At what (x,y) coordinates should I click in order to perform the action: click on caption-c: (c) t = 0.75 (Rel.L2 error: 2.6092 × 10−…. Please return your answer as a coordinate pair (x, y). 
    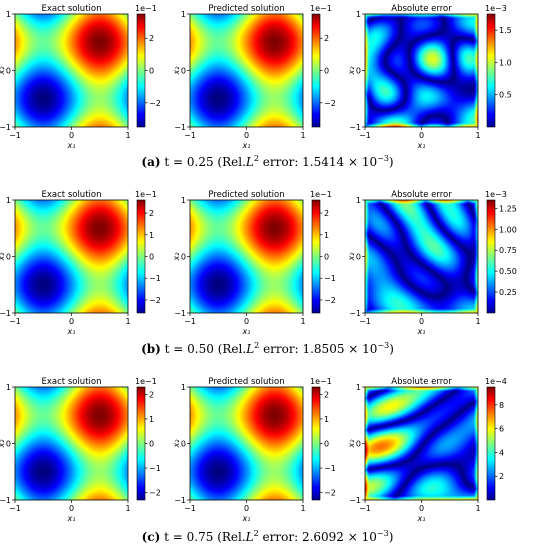
    Looking at the image, I should click on (267, 536).